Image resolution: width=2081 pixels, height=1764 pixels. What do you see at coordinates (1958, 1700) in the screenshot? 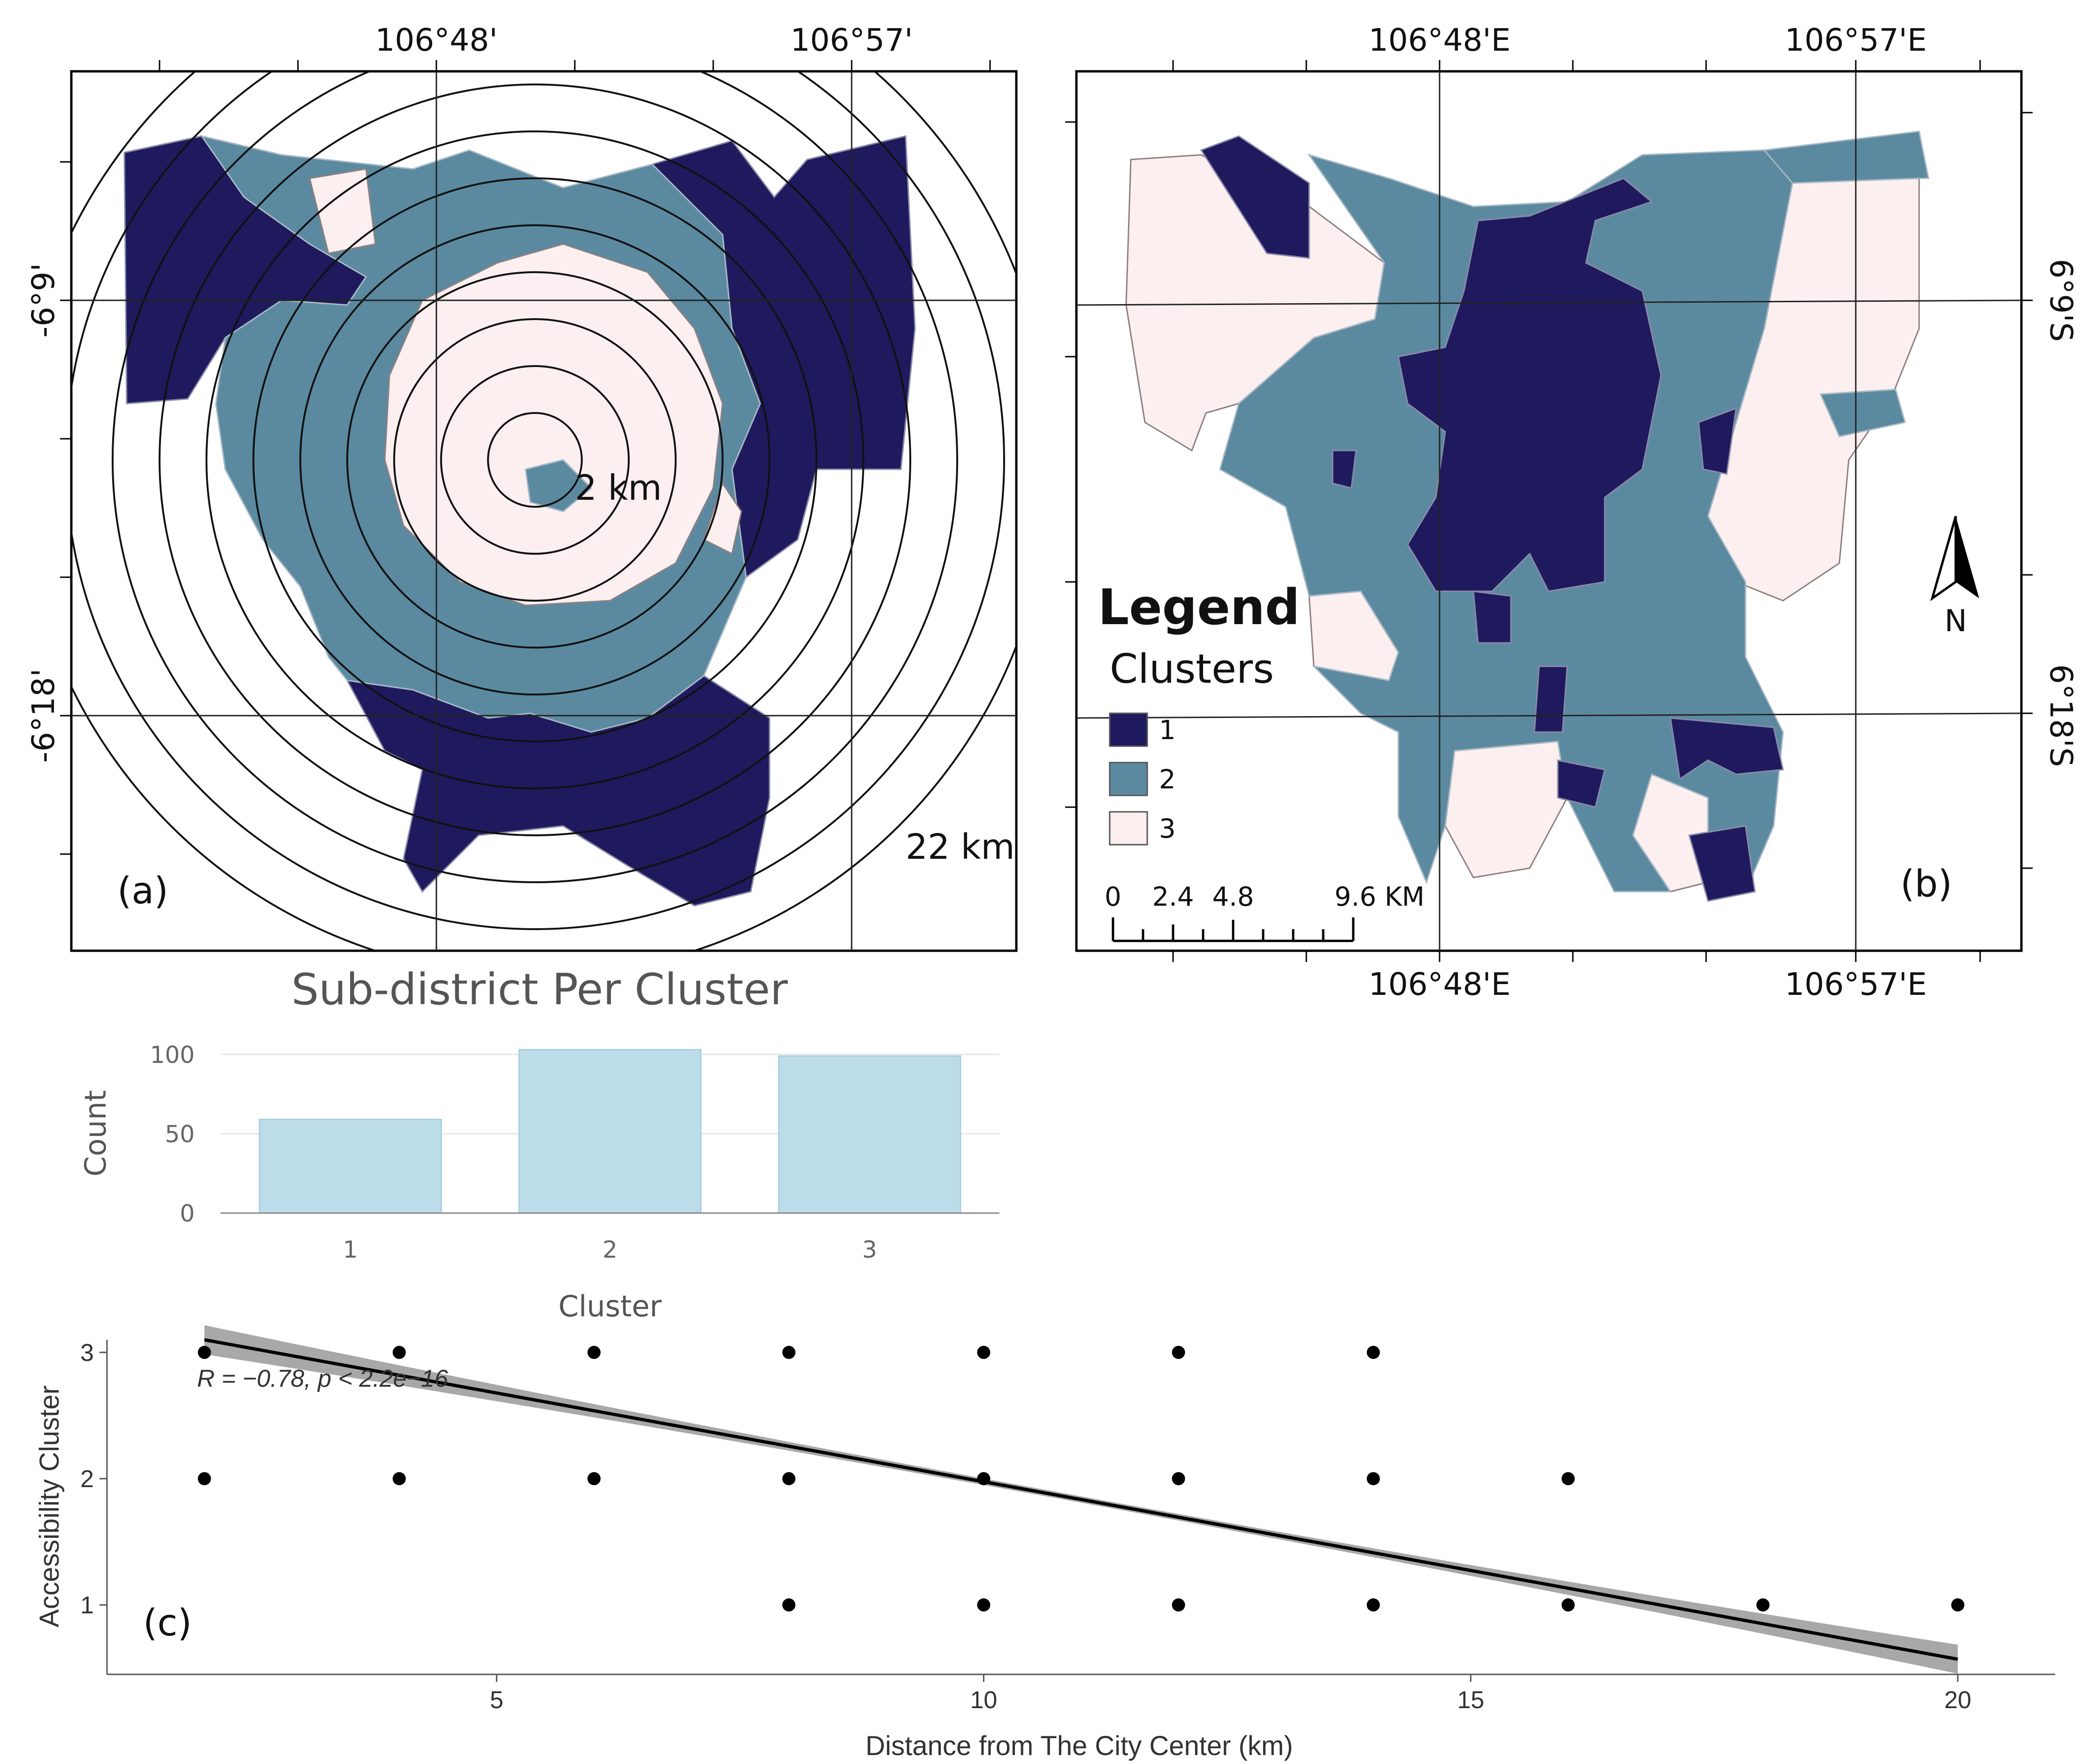
I see `x-tick-label: 20` at bounding box center [1958, 1700].